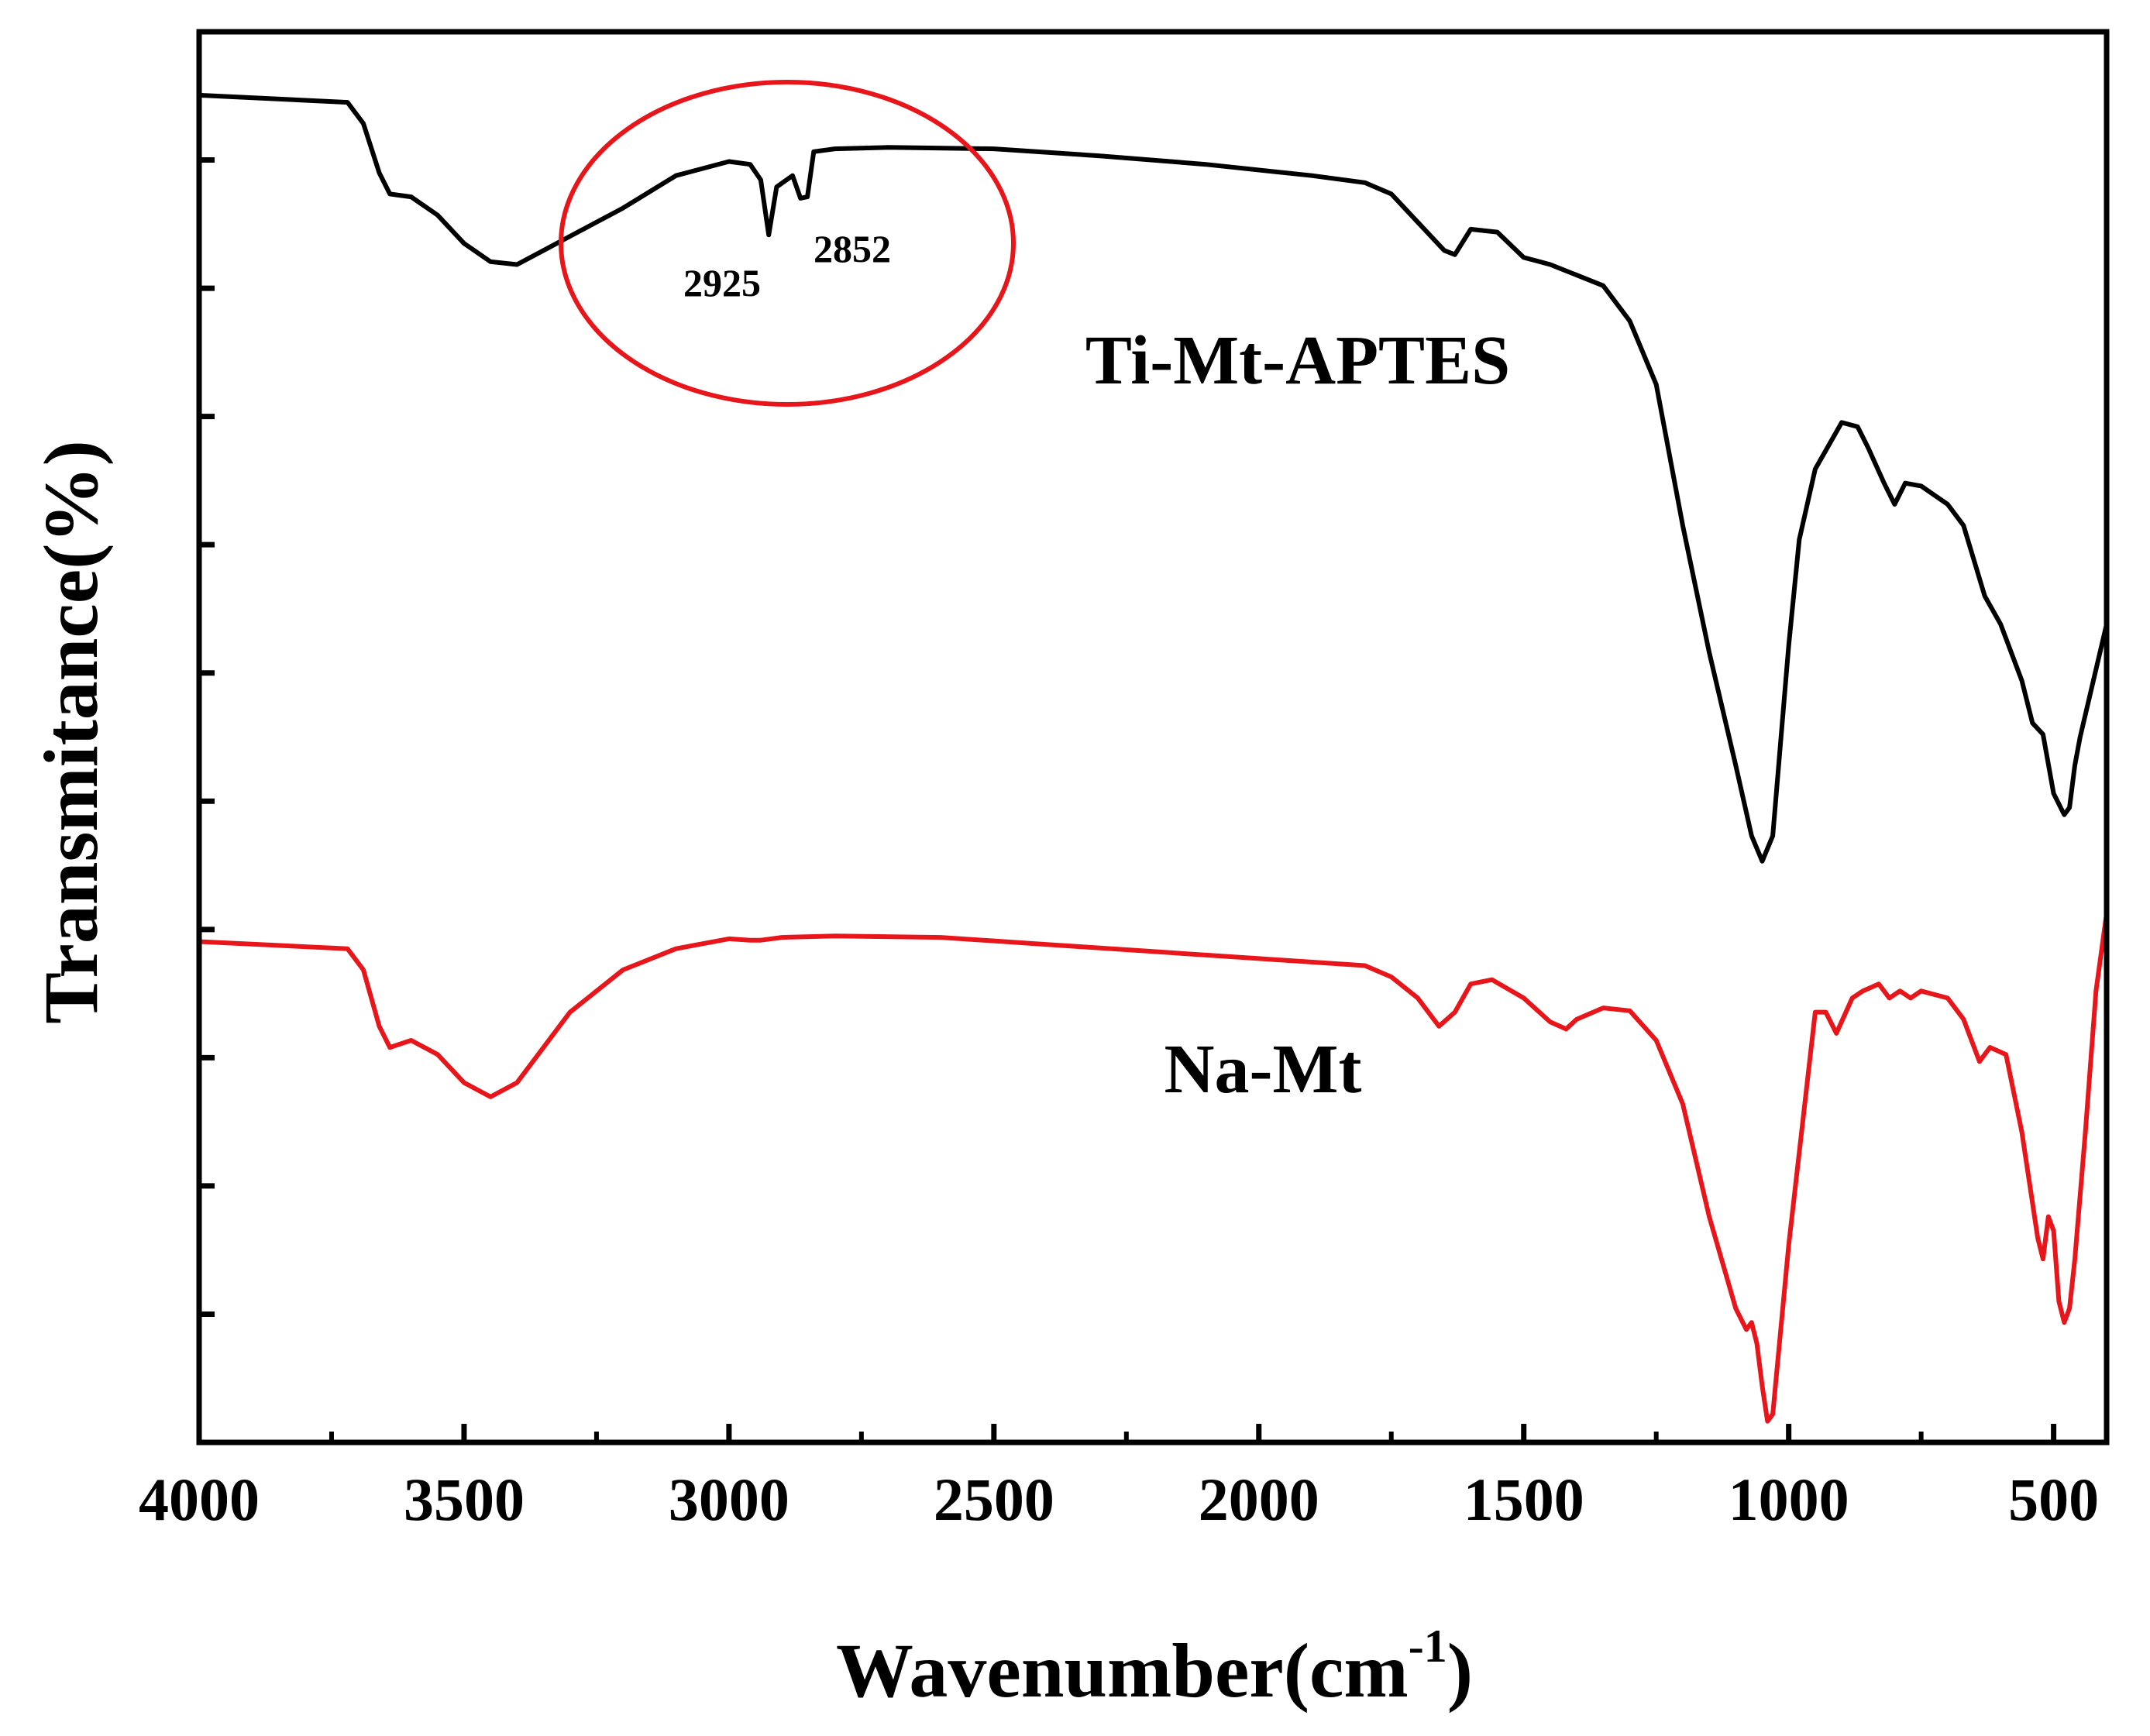 This screenshot has height=1736, width=2150. What do you see at coordinates (1428, 1646) in the screenshot?
I see `x-axis-title-sup: -1` at bounding box center [1428, 1646].